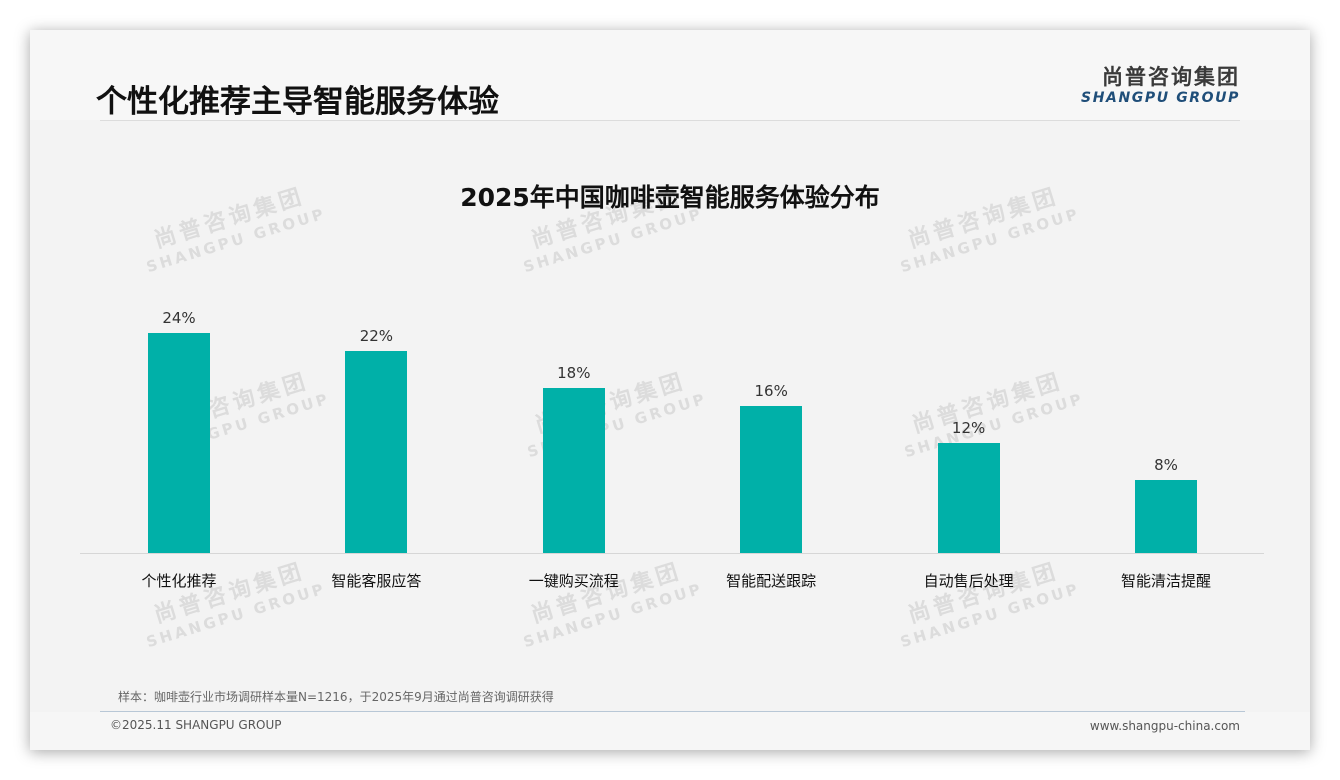 The height and width of the screenshot is (780, 1340). Describe the element at coordinates (771, 391) in the screenshot. I see `bar-value-label: 16%` at that location.